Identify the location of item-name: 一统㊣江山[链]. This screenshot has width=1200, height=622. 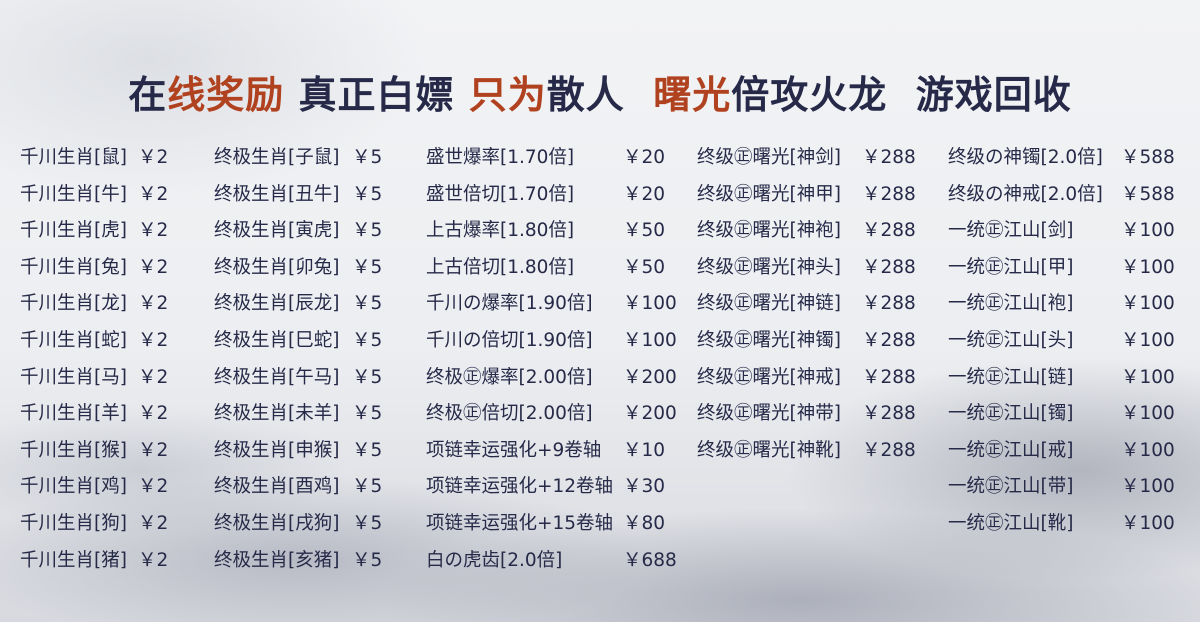
(1011, 377).